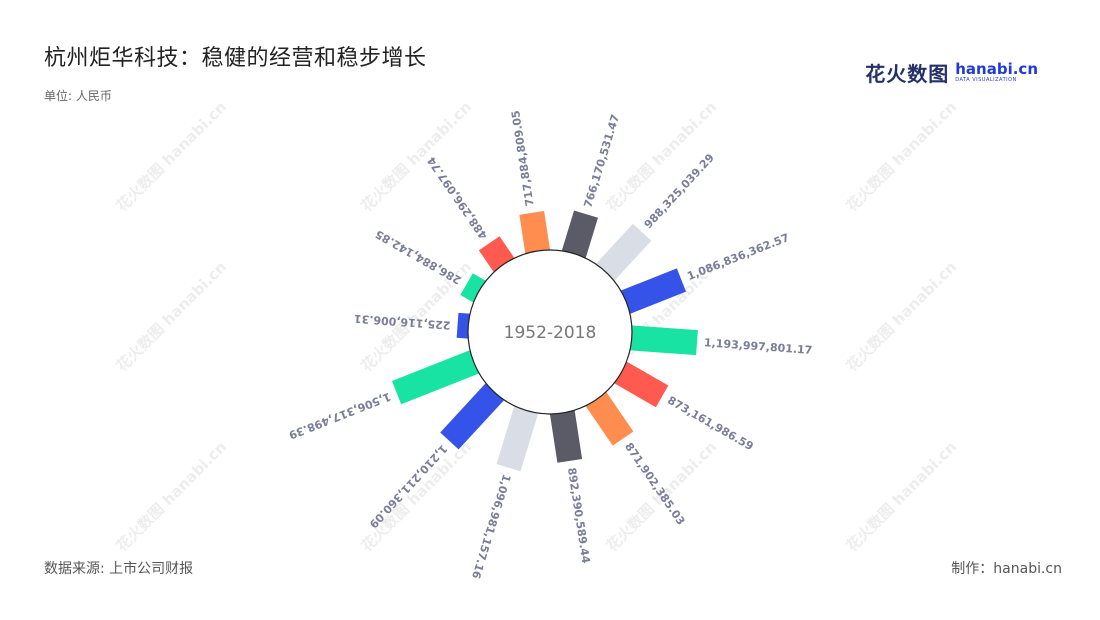 The width and height of the screenshot is (1100, 620). Describe the element at coordinates (951, 72) in the screenshot. I see `brand-logo: 花火数图 hanabi.cn DATA VISUALIZATION` at that location.